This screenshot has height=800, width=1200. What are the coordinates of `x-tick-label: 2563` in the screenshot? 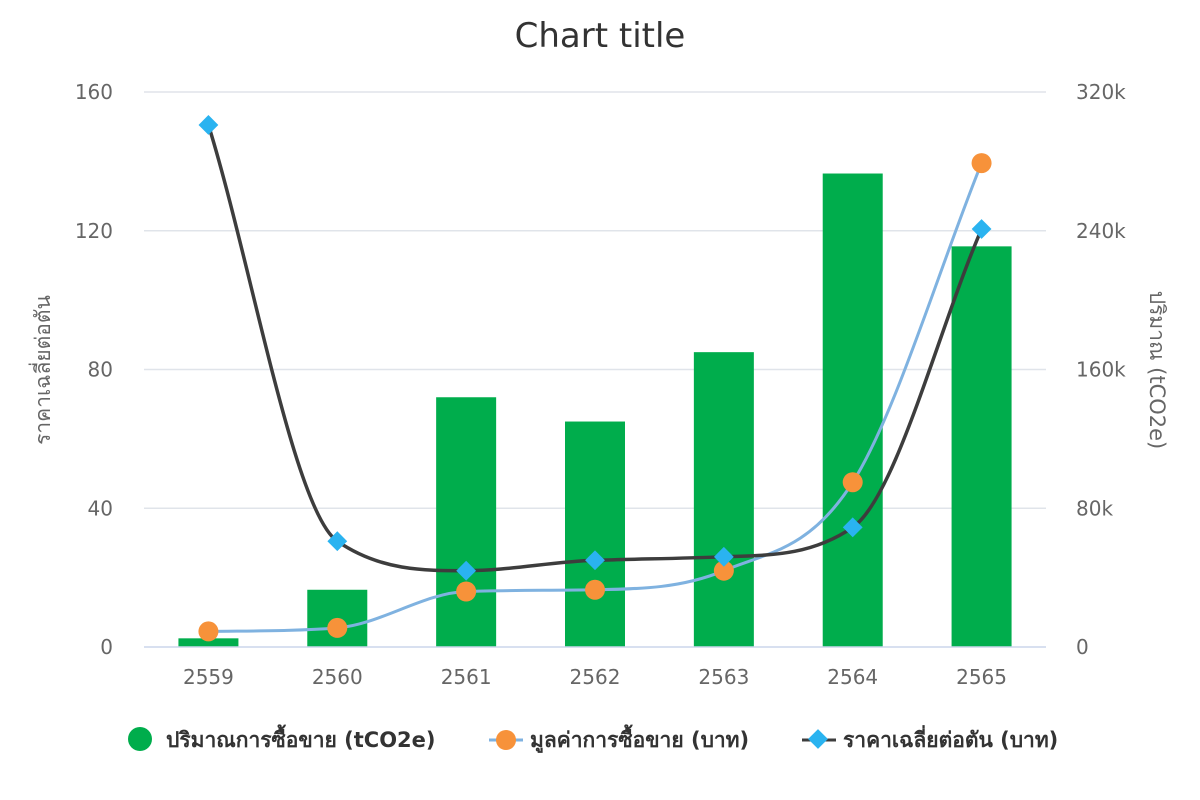 It's located at (723, 677).